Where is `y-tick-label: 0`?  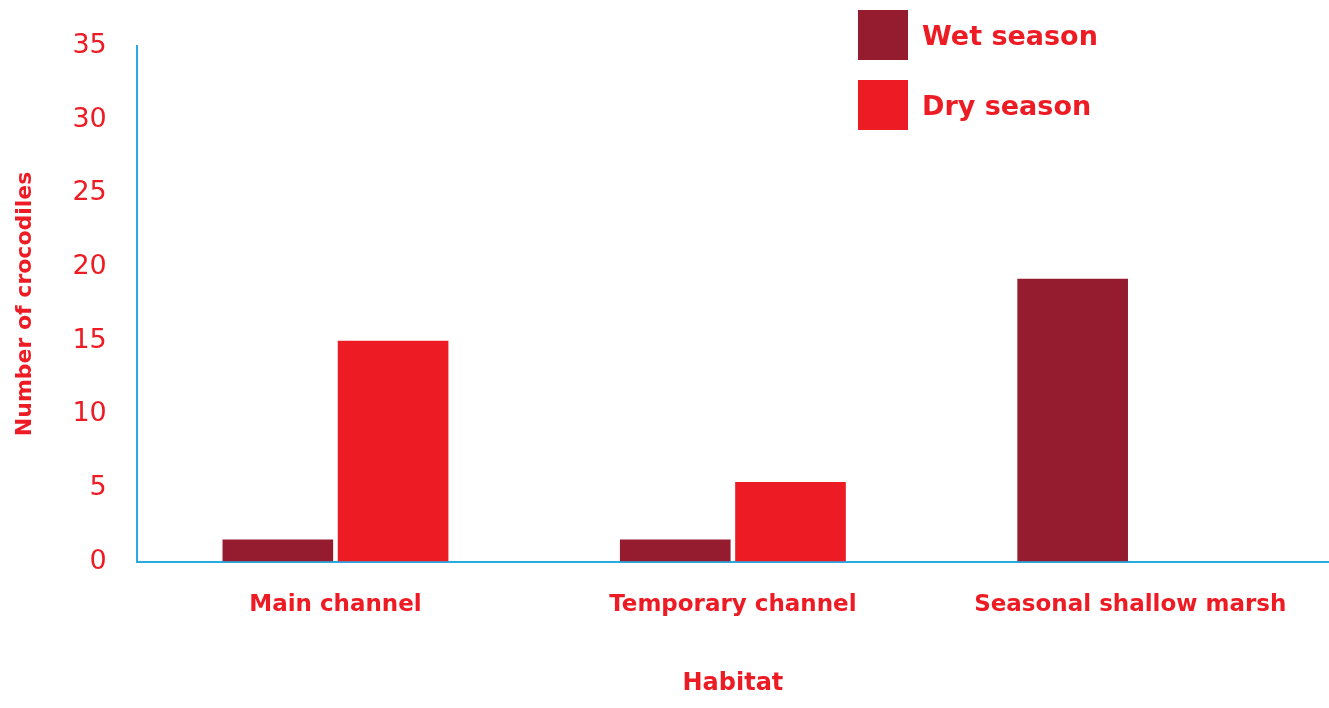
y-tick-label: 0 is located at coordinates (98, 559).